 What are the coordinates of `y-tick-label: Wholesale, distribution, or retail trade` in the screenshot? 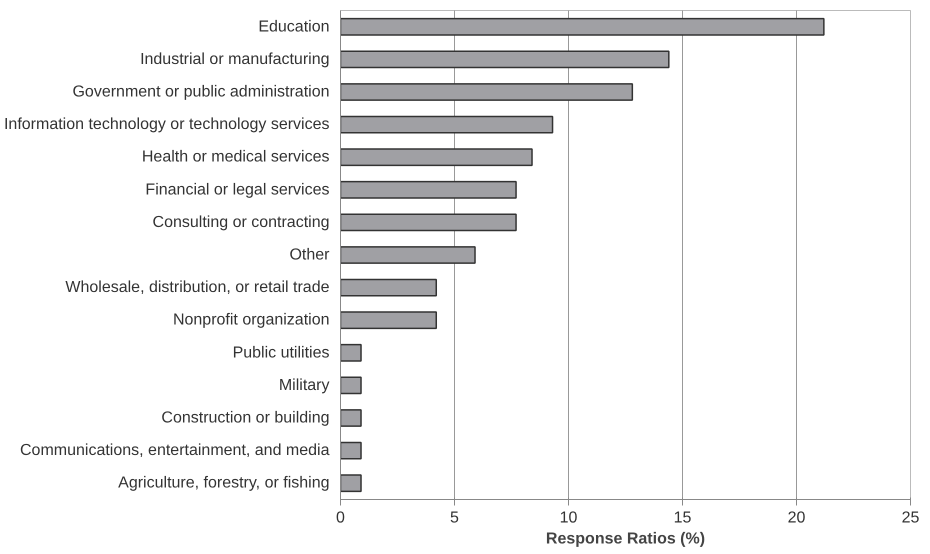 It's located at (197, 287).